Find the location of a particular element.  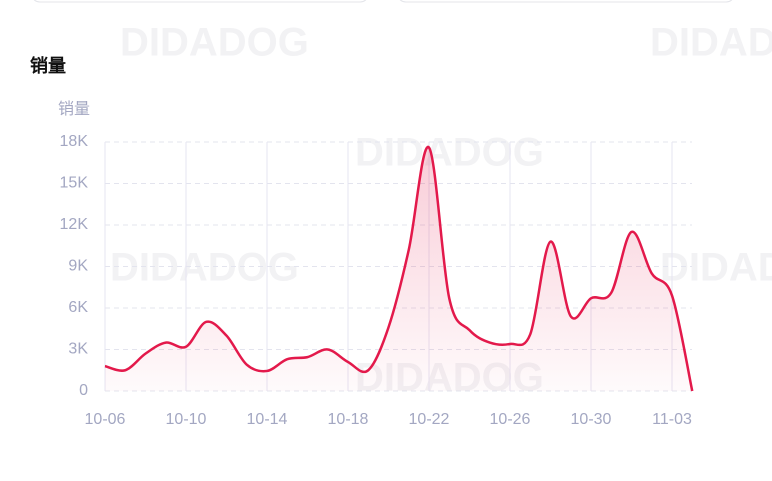

y-tick-label: 15K is located at coordinates (74, 183).